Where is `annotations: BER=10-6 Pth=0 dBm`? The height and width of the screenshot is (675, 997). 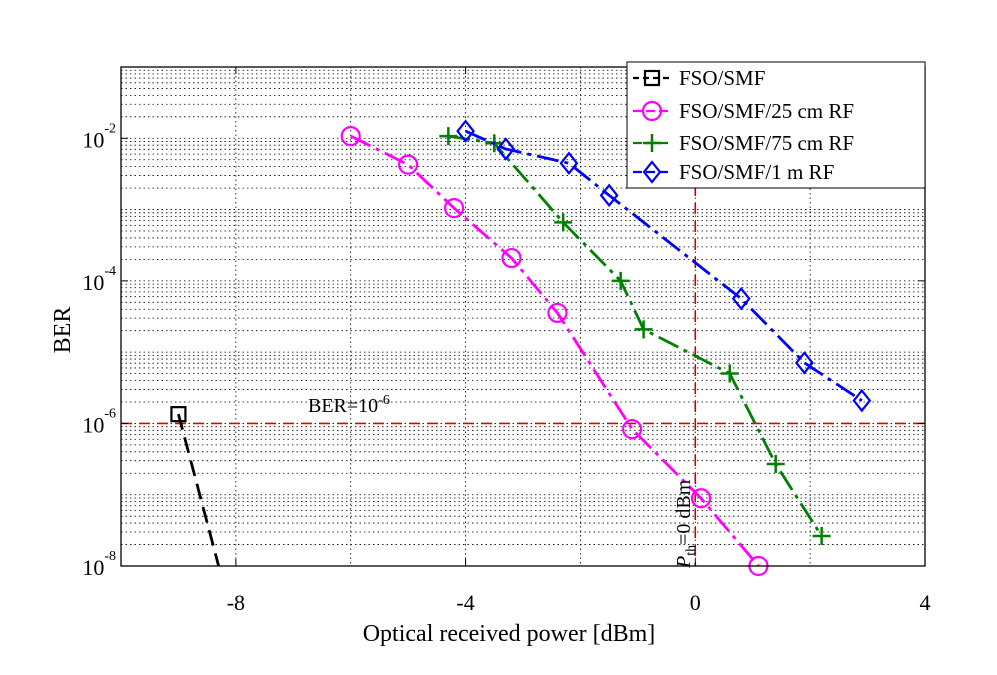 annotations: BER=10-6 Pth=0 dBm is located at coordinates (503, 481).